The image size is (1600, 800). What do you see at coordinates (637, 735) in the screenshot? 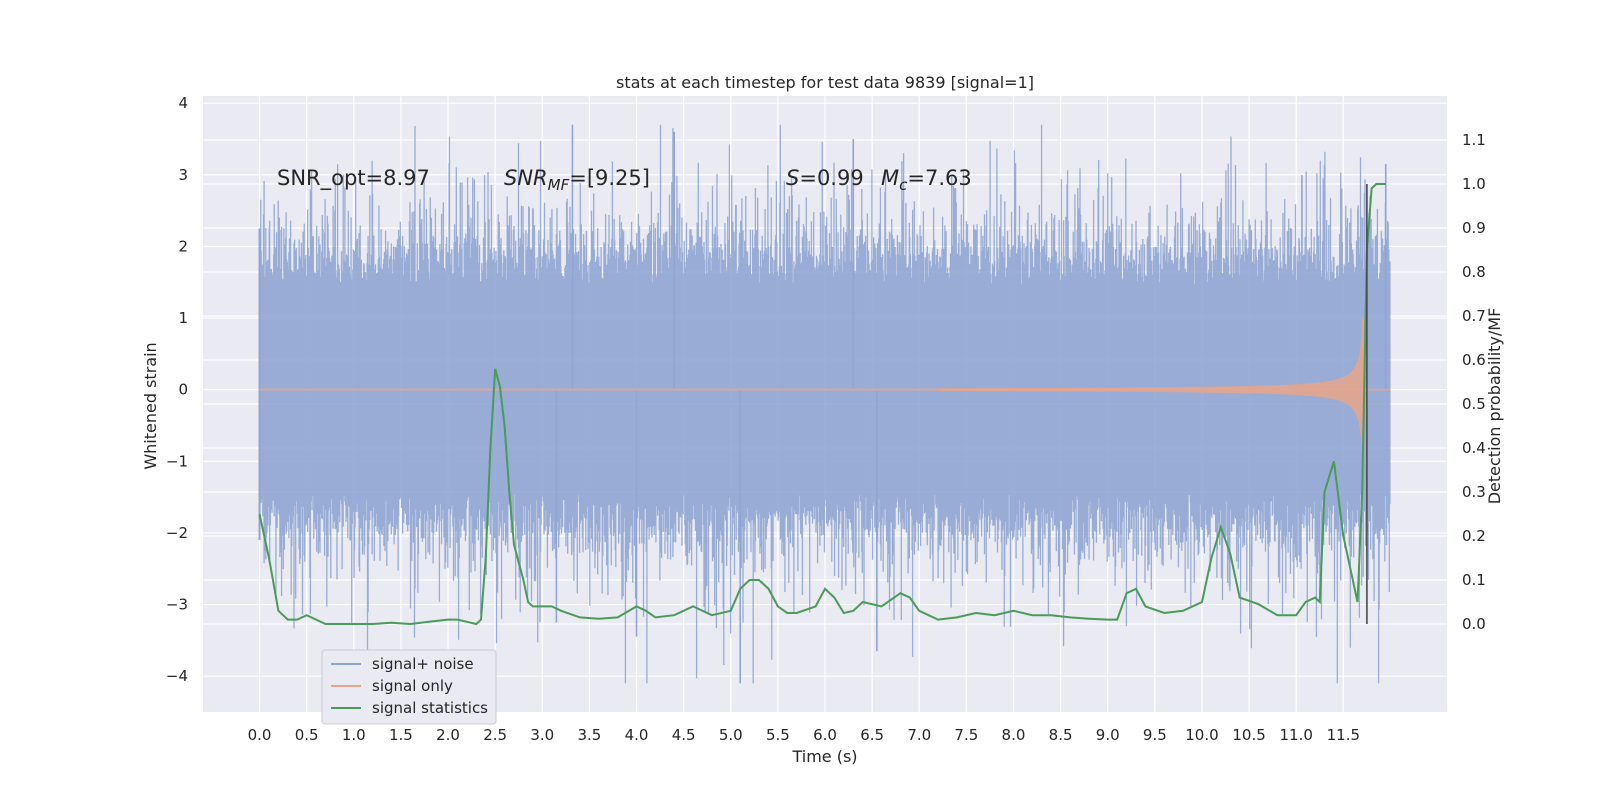
I see `x-tick-label: 4.0` at bounding box center [637, 735].